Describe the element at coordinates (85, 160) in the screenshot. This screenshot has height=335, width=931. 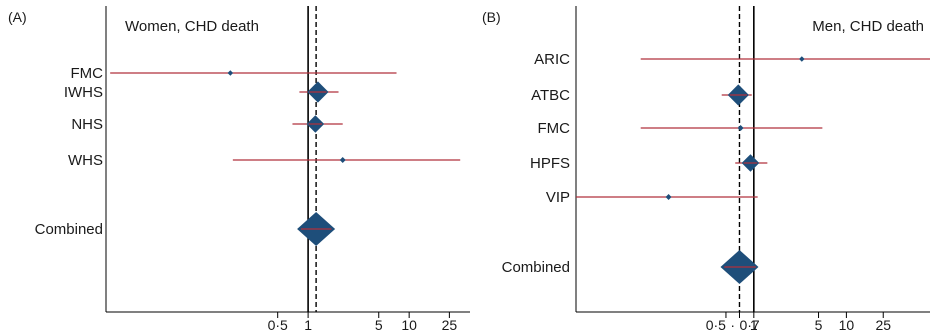
I see `study-label: WHS` at that location.